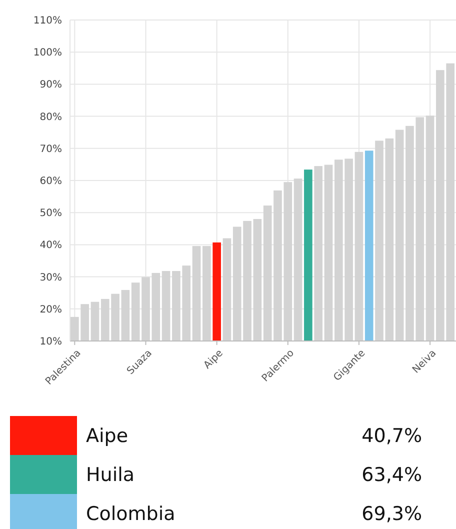 The height and width of the screenshot is (529, 456). Describe the element at coordinates (131, 514) in the screenshot. I see `legend-label: Colombia` at that location.